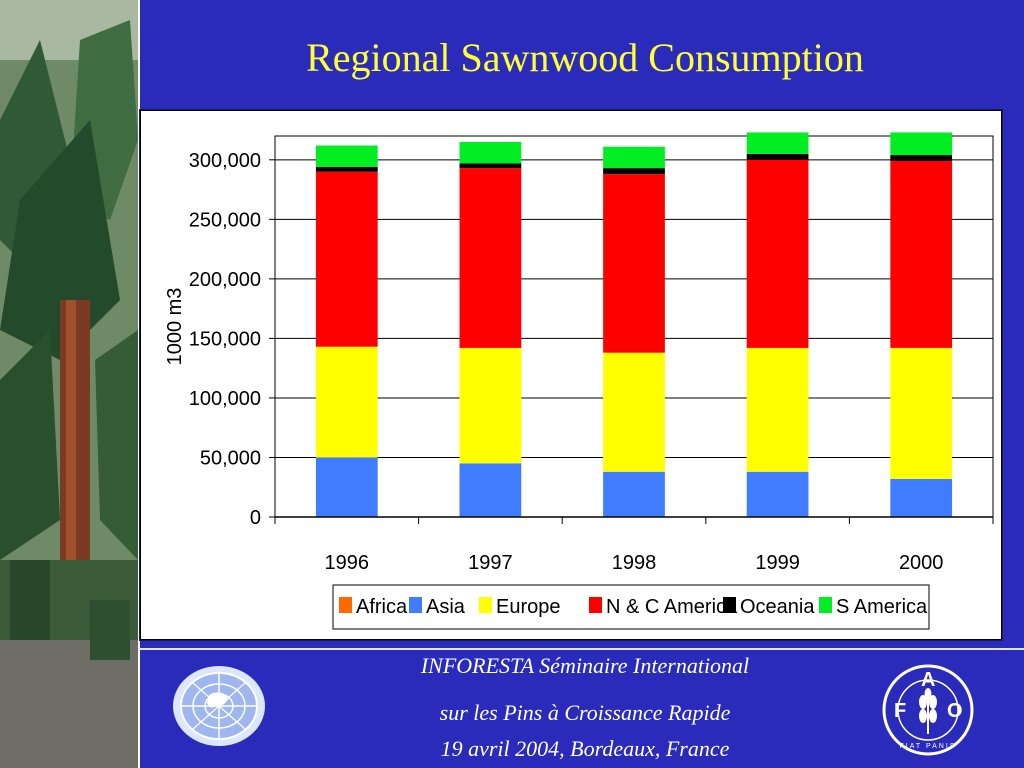  What do you see at coordinates (634, 263) in the screenshot?
I see `bar-segment-n-c-america-1998` at bounding box center [634, 263].